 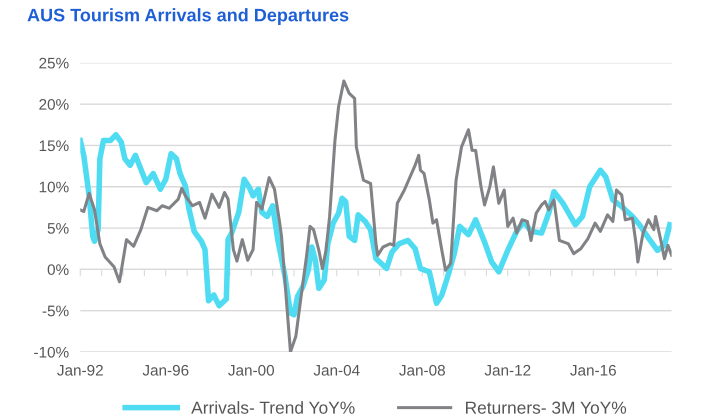 What do you see at coordinates (54, 146) in the screenshot?
I see `y-tick-label: 15%` at bounding box center [54, 146].